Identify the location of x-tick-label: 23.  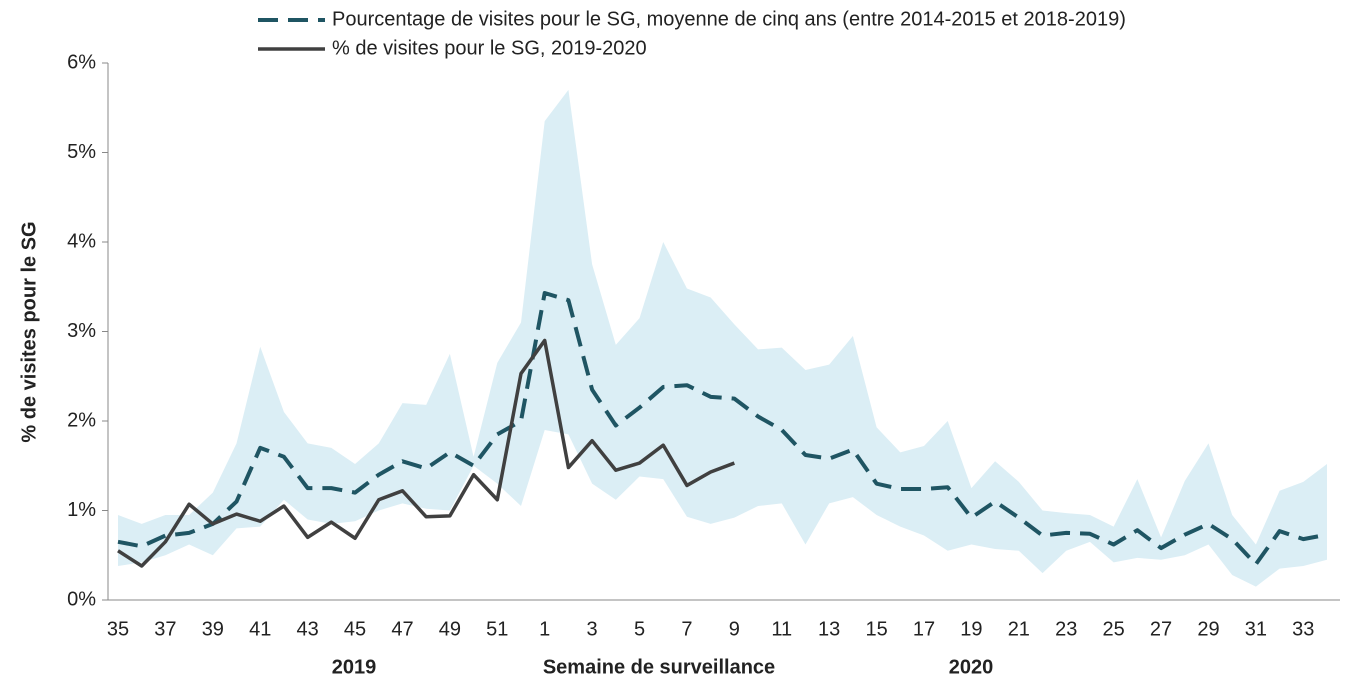
(1066, 629).